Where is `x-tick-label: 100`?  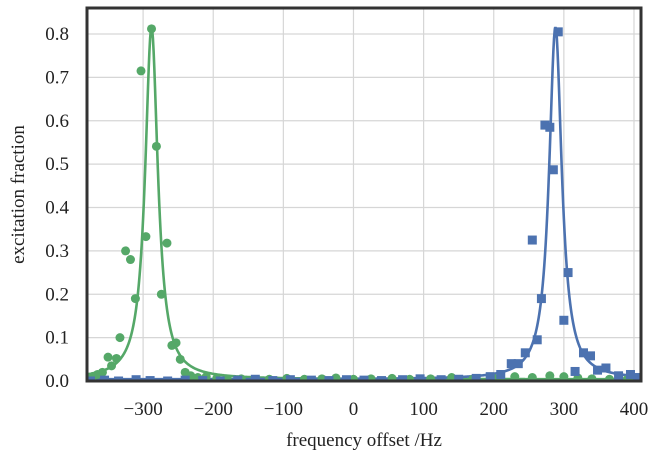 x-tick-label: 100 is located at coordinates (423, 409).